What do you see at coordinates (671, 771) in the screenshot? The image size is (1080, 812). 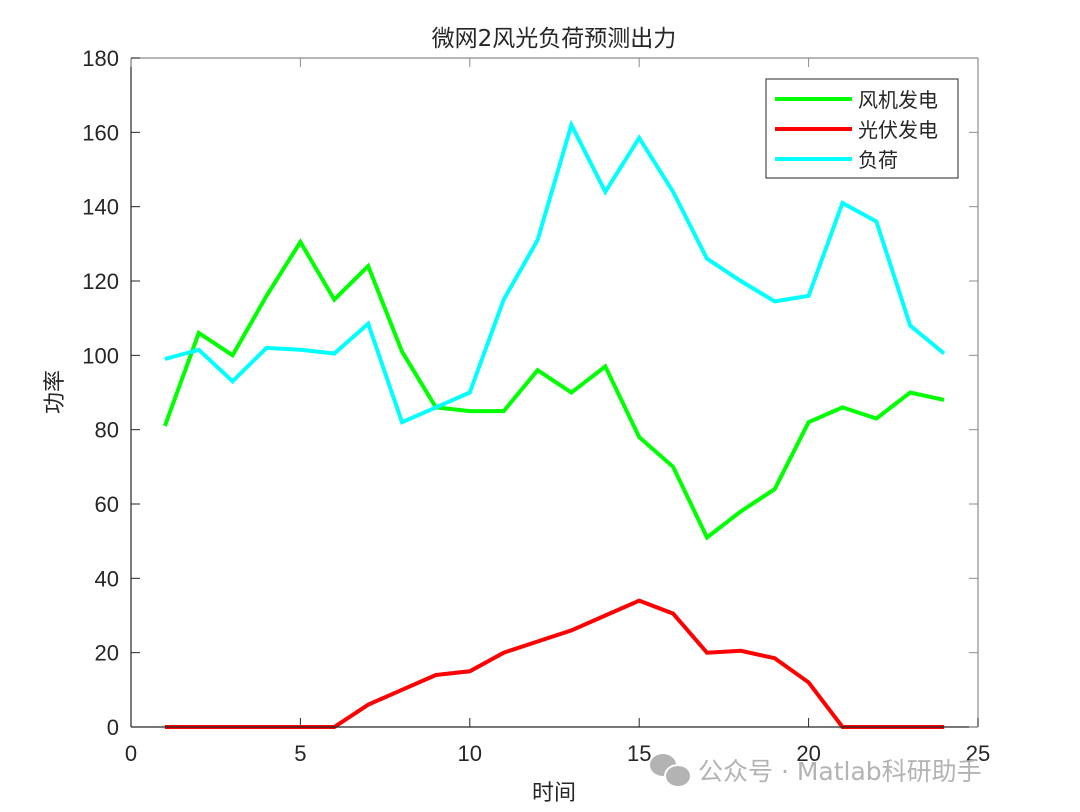 I see `wechat-icon` at bounding box center [671, 771].